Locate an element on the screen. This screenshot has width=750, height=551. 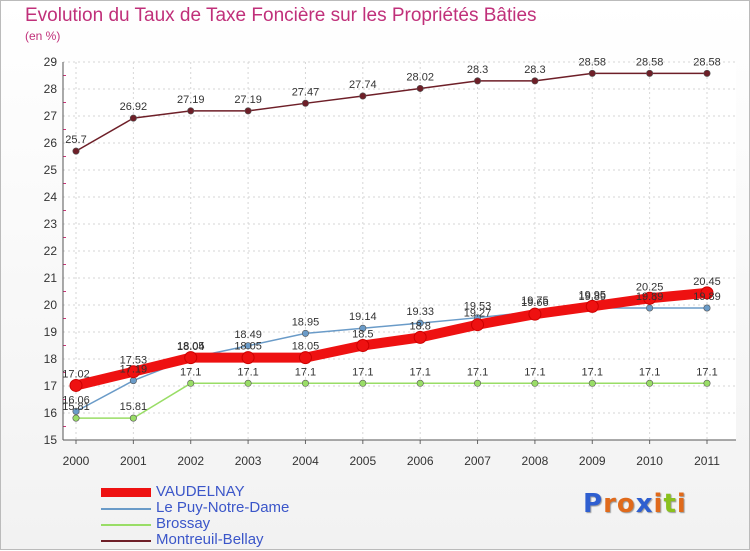
logo-letter: i is located at coordinates (658, 504).